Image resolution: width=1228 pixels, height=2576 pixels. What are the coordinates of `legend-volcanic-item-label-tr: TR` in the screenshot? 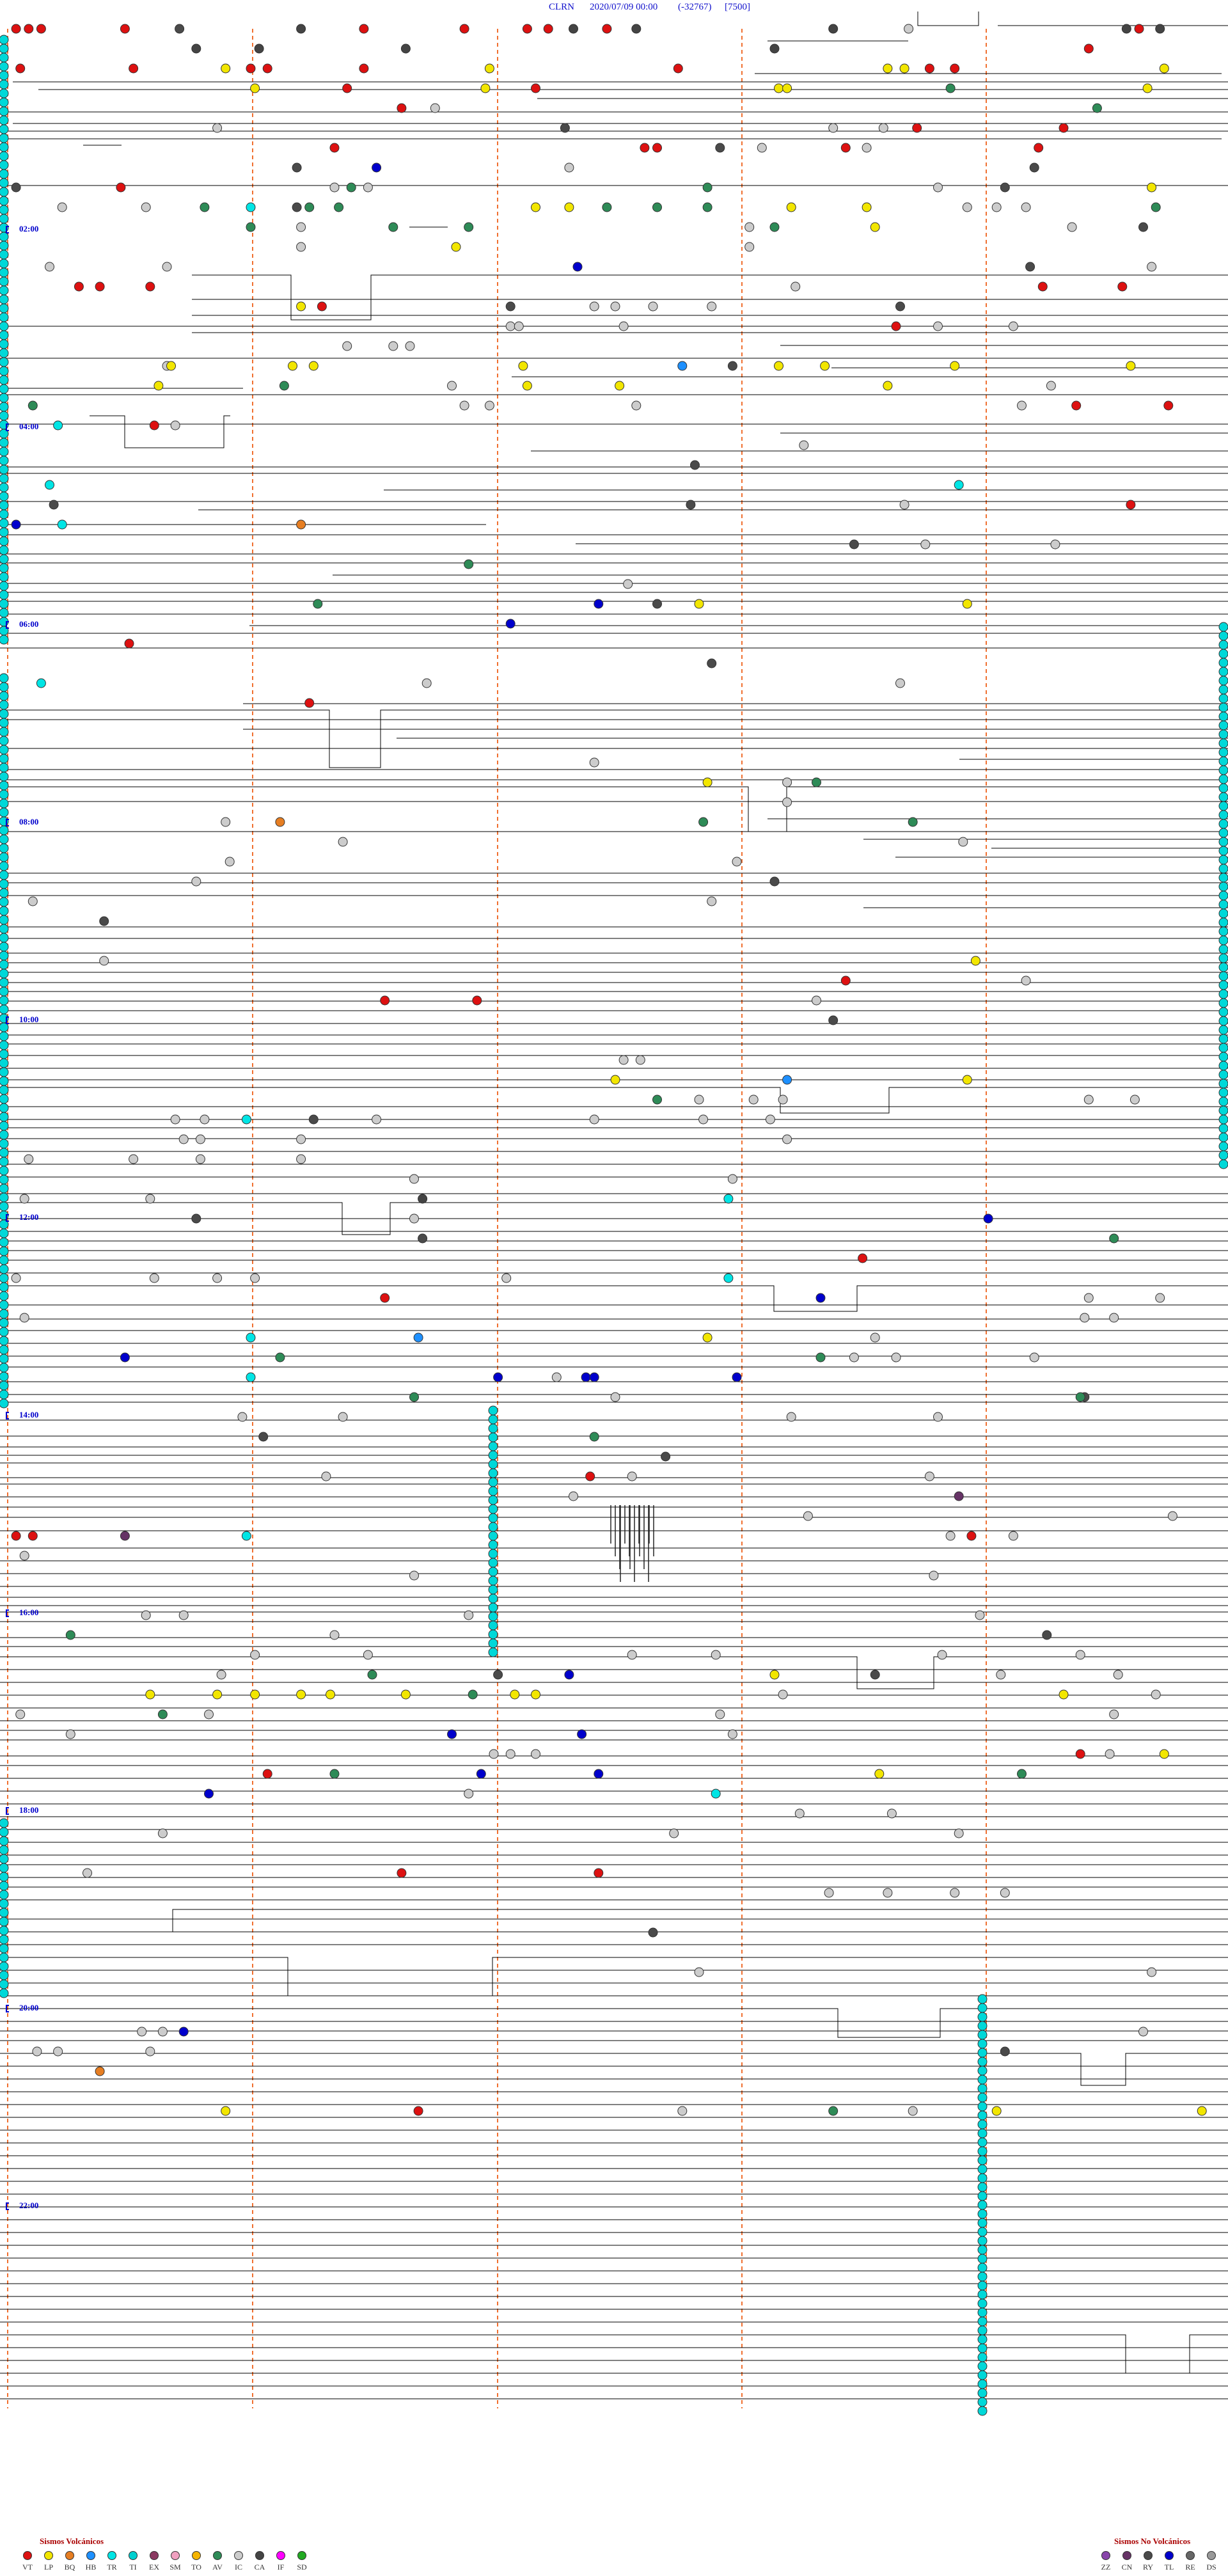 It's located at (112, 2567).